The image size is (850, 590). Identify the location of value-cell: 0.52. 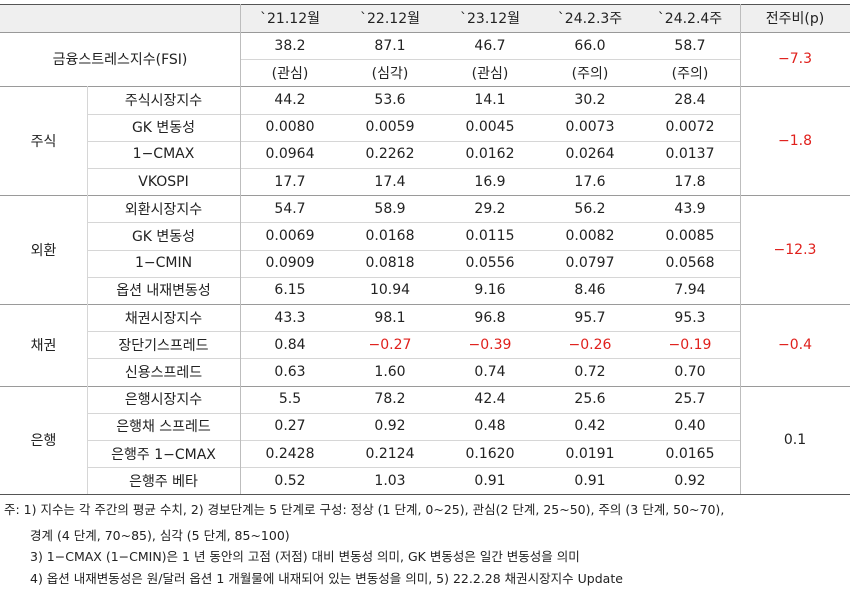
(290, 480).